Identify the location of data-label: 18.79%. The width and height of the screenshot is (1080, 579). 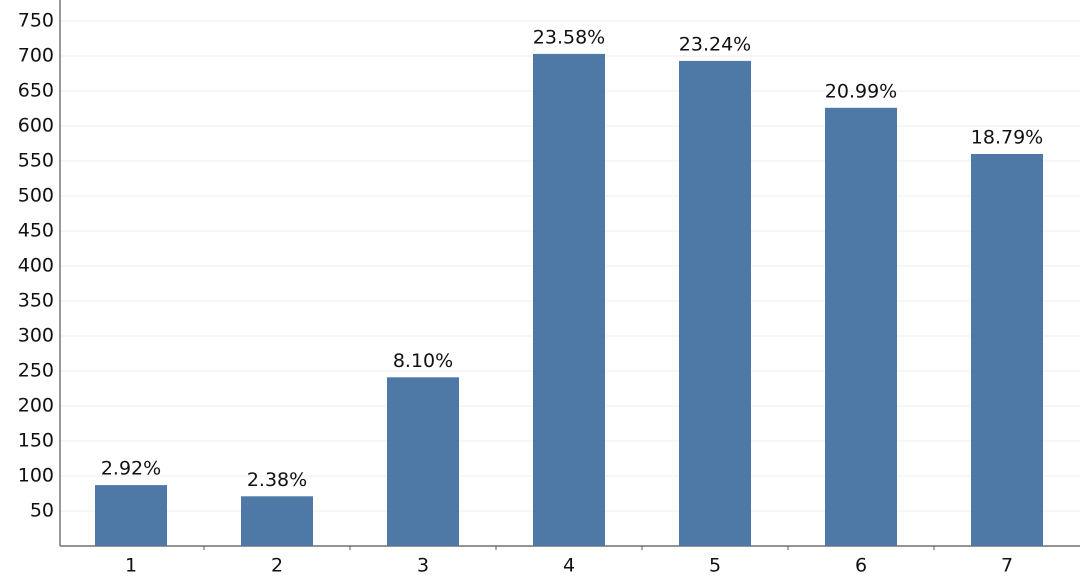
(1007, 138).